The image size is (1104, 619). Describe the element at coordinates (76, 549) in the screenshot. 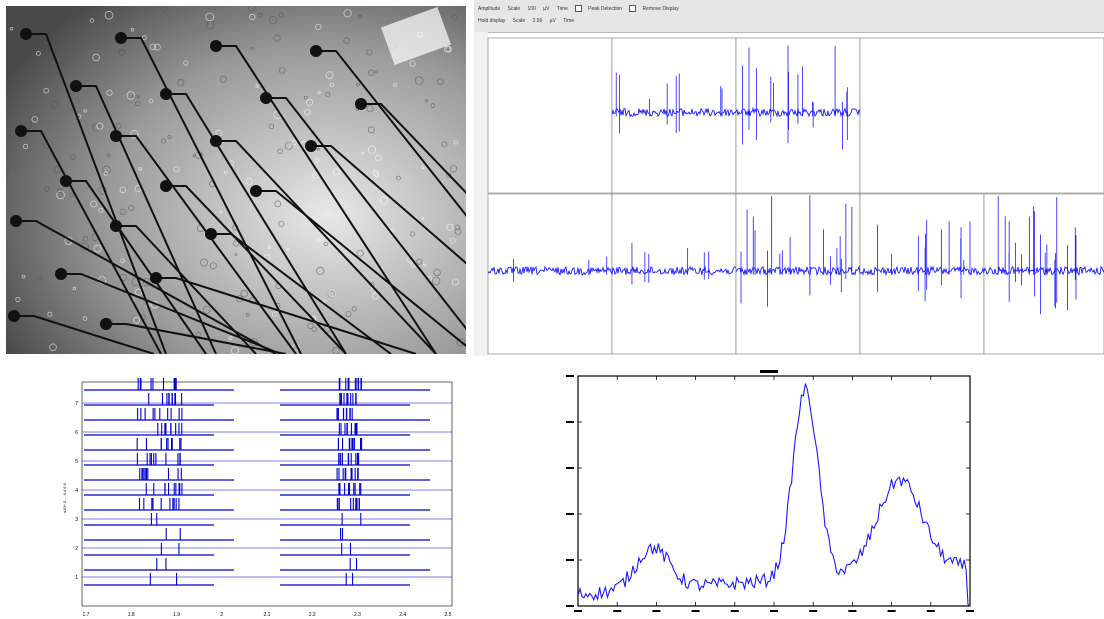

I see `raster-ytick-label: 2` at that location.